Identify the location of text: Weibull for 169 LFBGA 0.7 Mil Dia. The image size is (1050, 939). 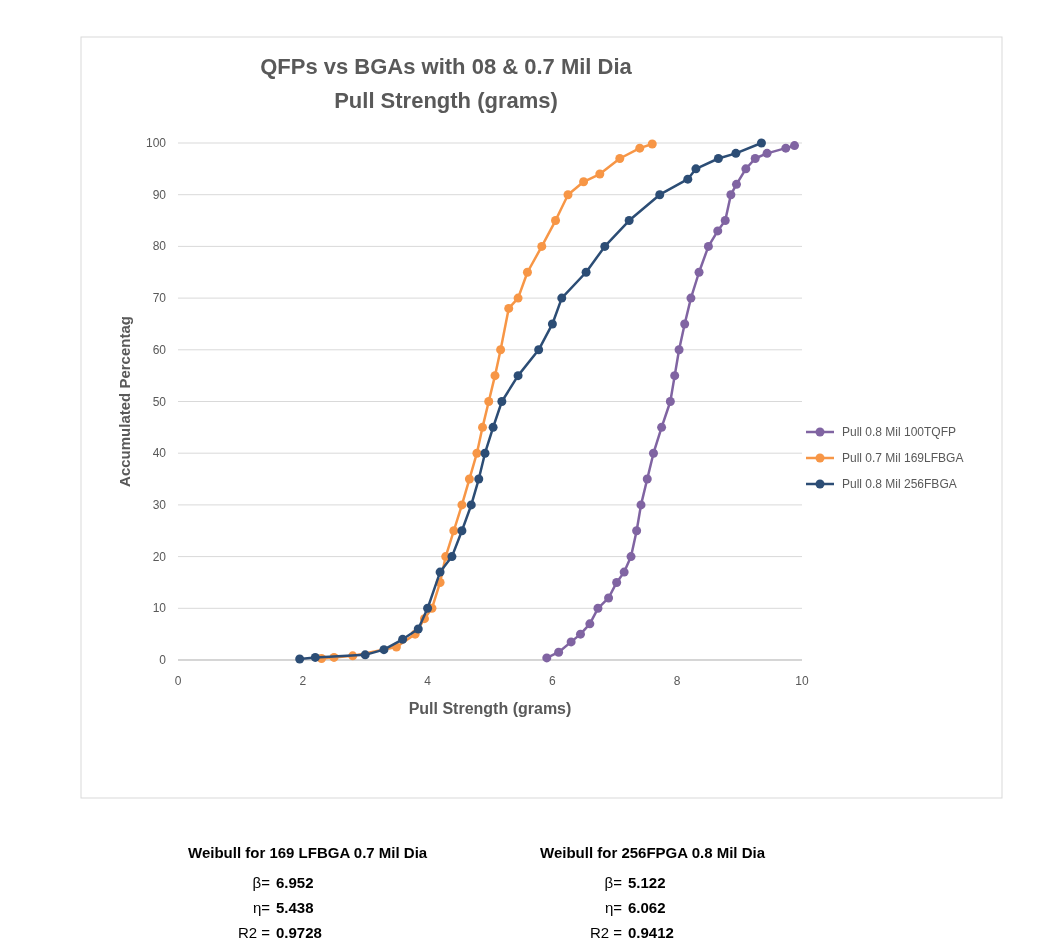
(308, 852).